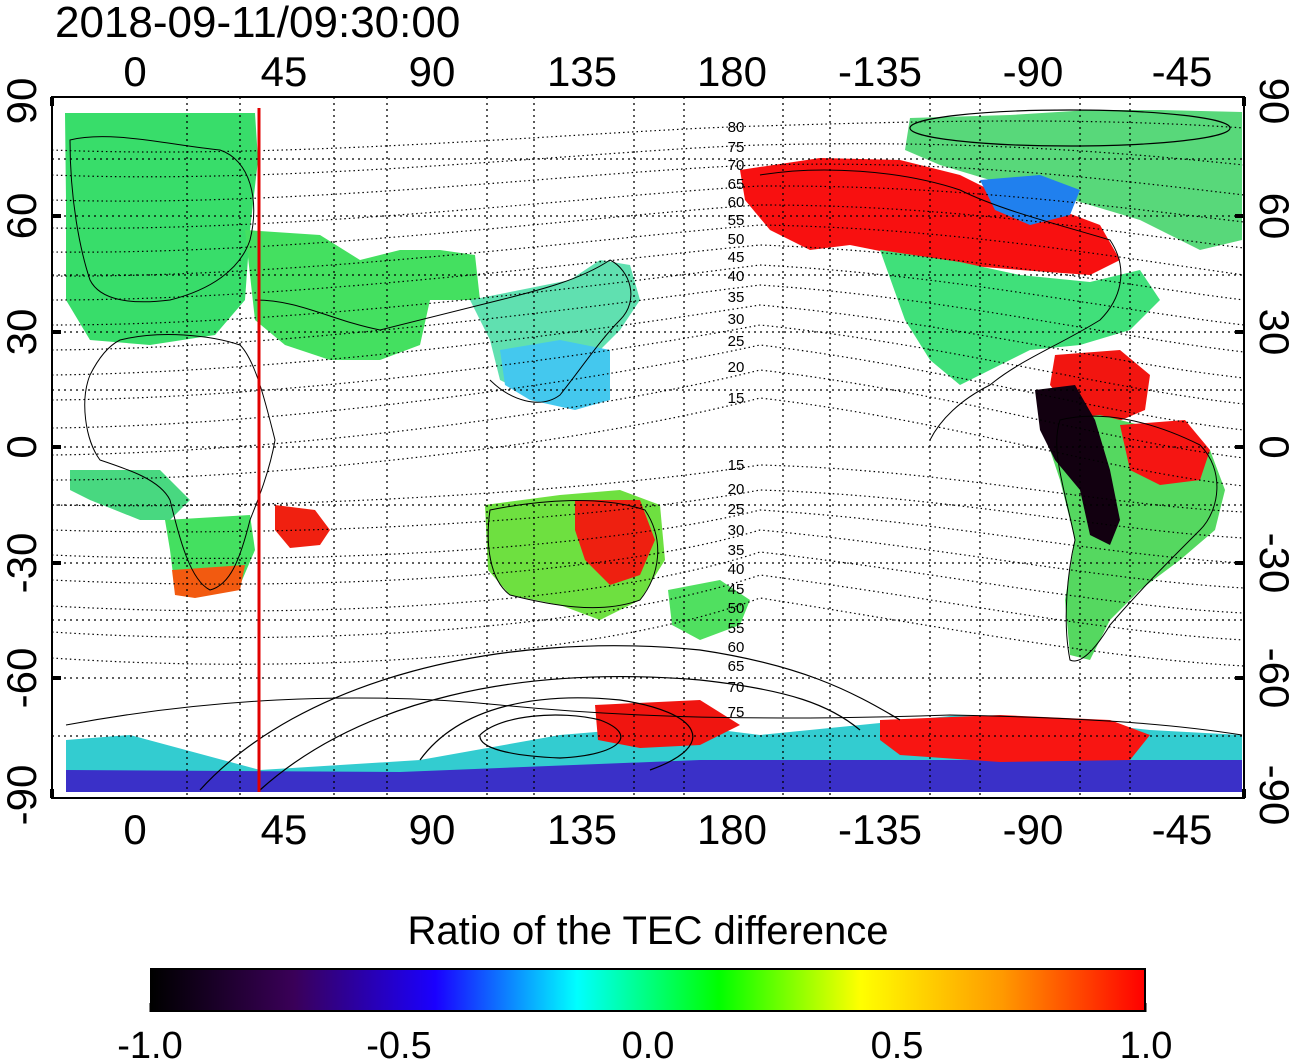 This screenshot has width=1296, height=1064. Describe the element at coordinates (362, 295) in the screenshot. I see `middle-east-tec-region` at that location.